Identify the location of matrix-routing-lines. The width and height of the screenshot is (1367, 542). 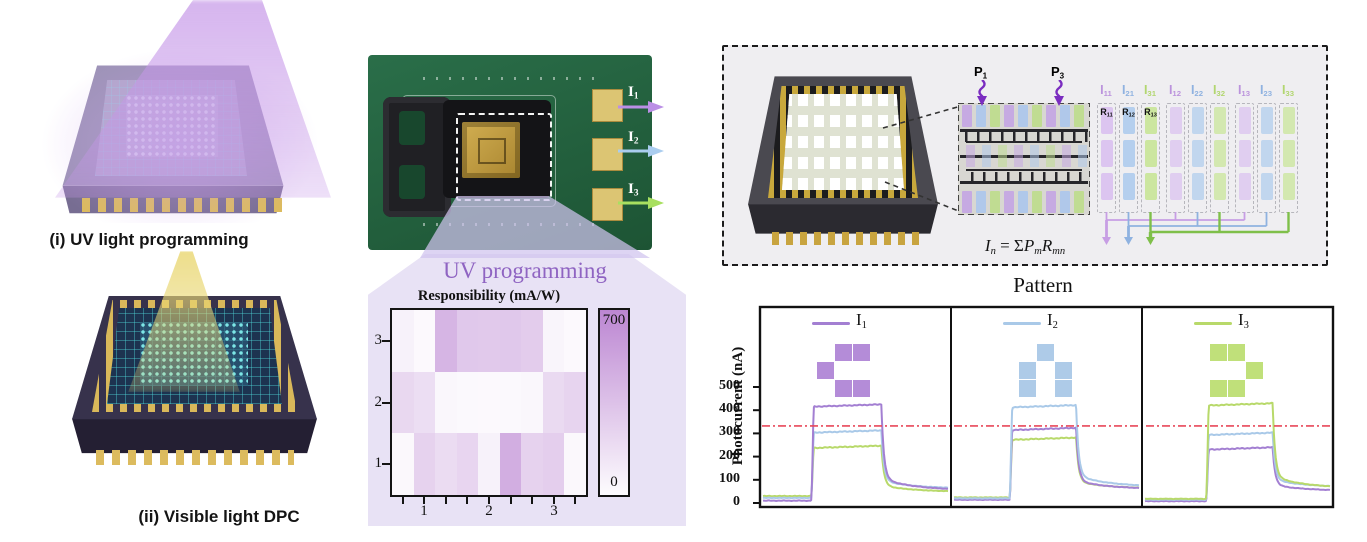
(1196, 228).